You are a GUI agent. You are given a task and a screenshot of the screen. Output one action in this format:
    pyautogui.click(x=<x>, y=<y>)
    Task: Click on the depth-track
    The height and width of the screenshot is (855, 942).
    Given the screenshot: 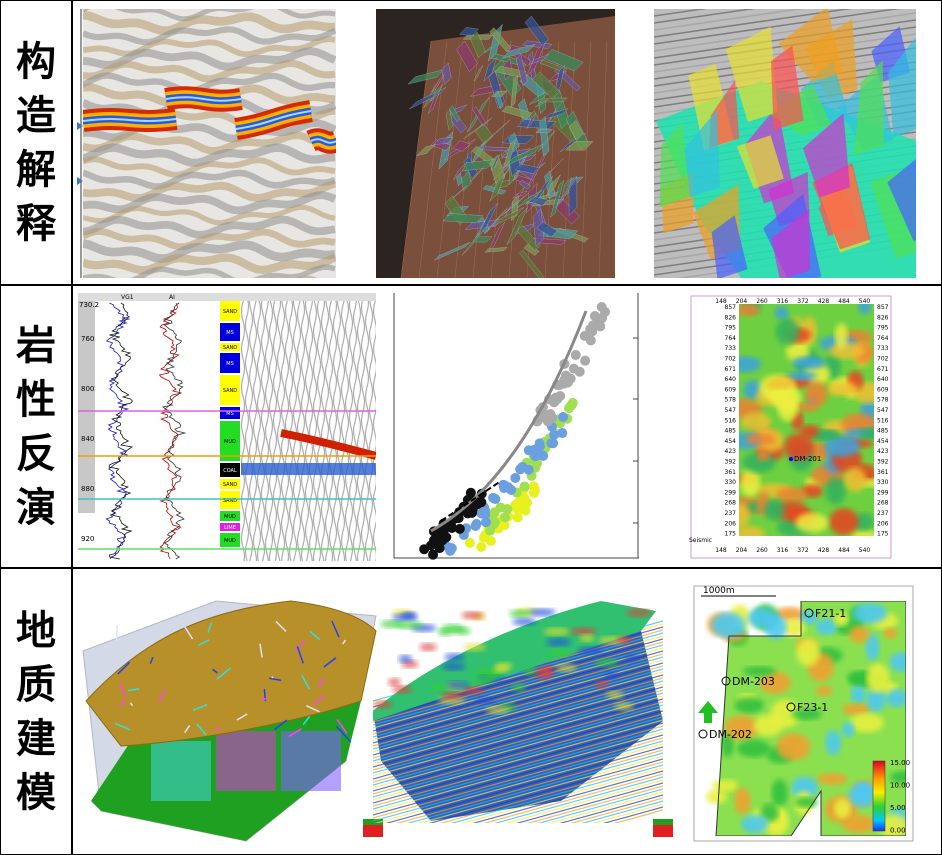 What is the action you would take?
    pyautogui.click(x=86, y=407)
    